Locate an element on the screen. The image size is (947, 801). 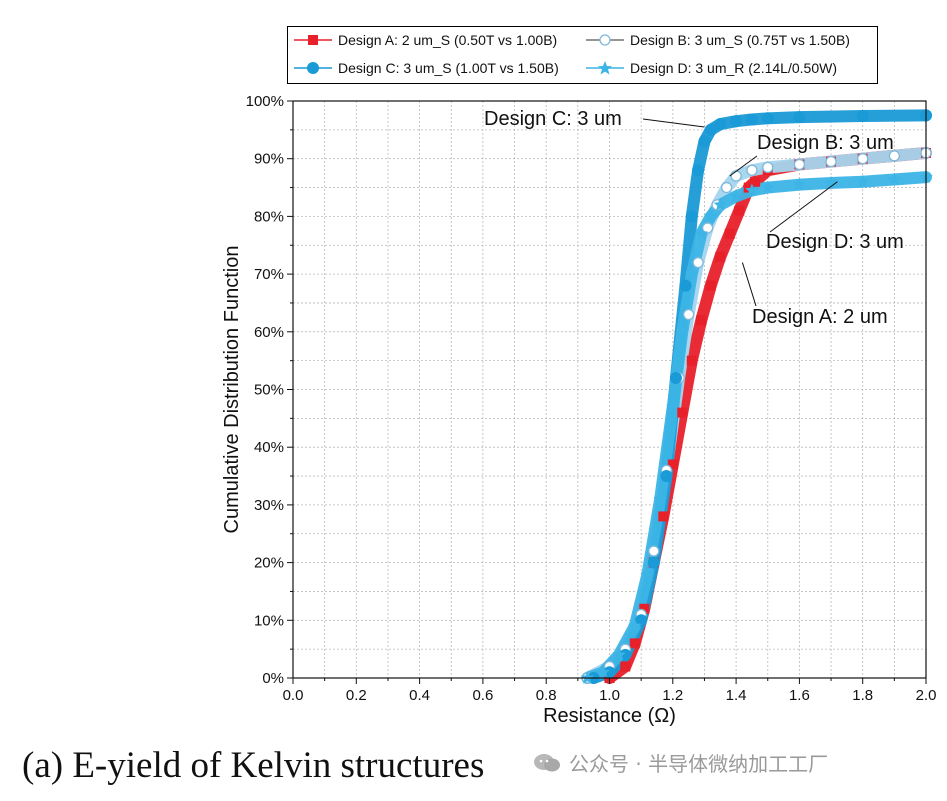
x-tick-label: 0.0 is located at coordinates (293, 695).